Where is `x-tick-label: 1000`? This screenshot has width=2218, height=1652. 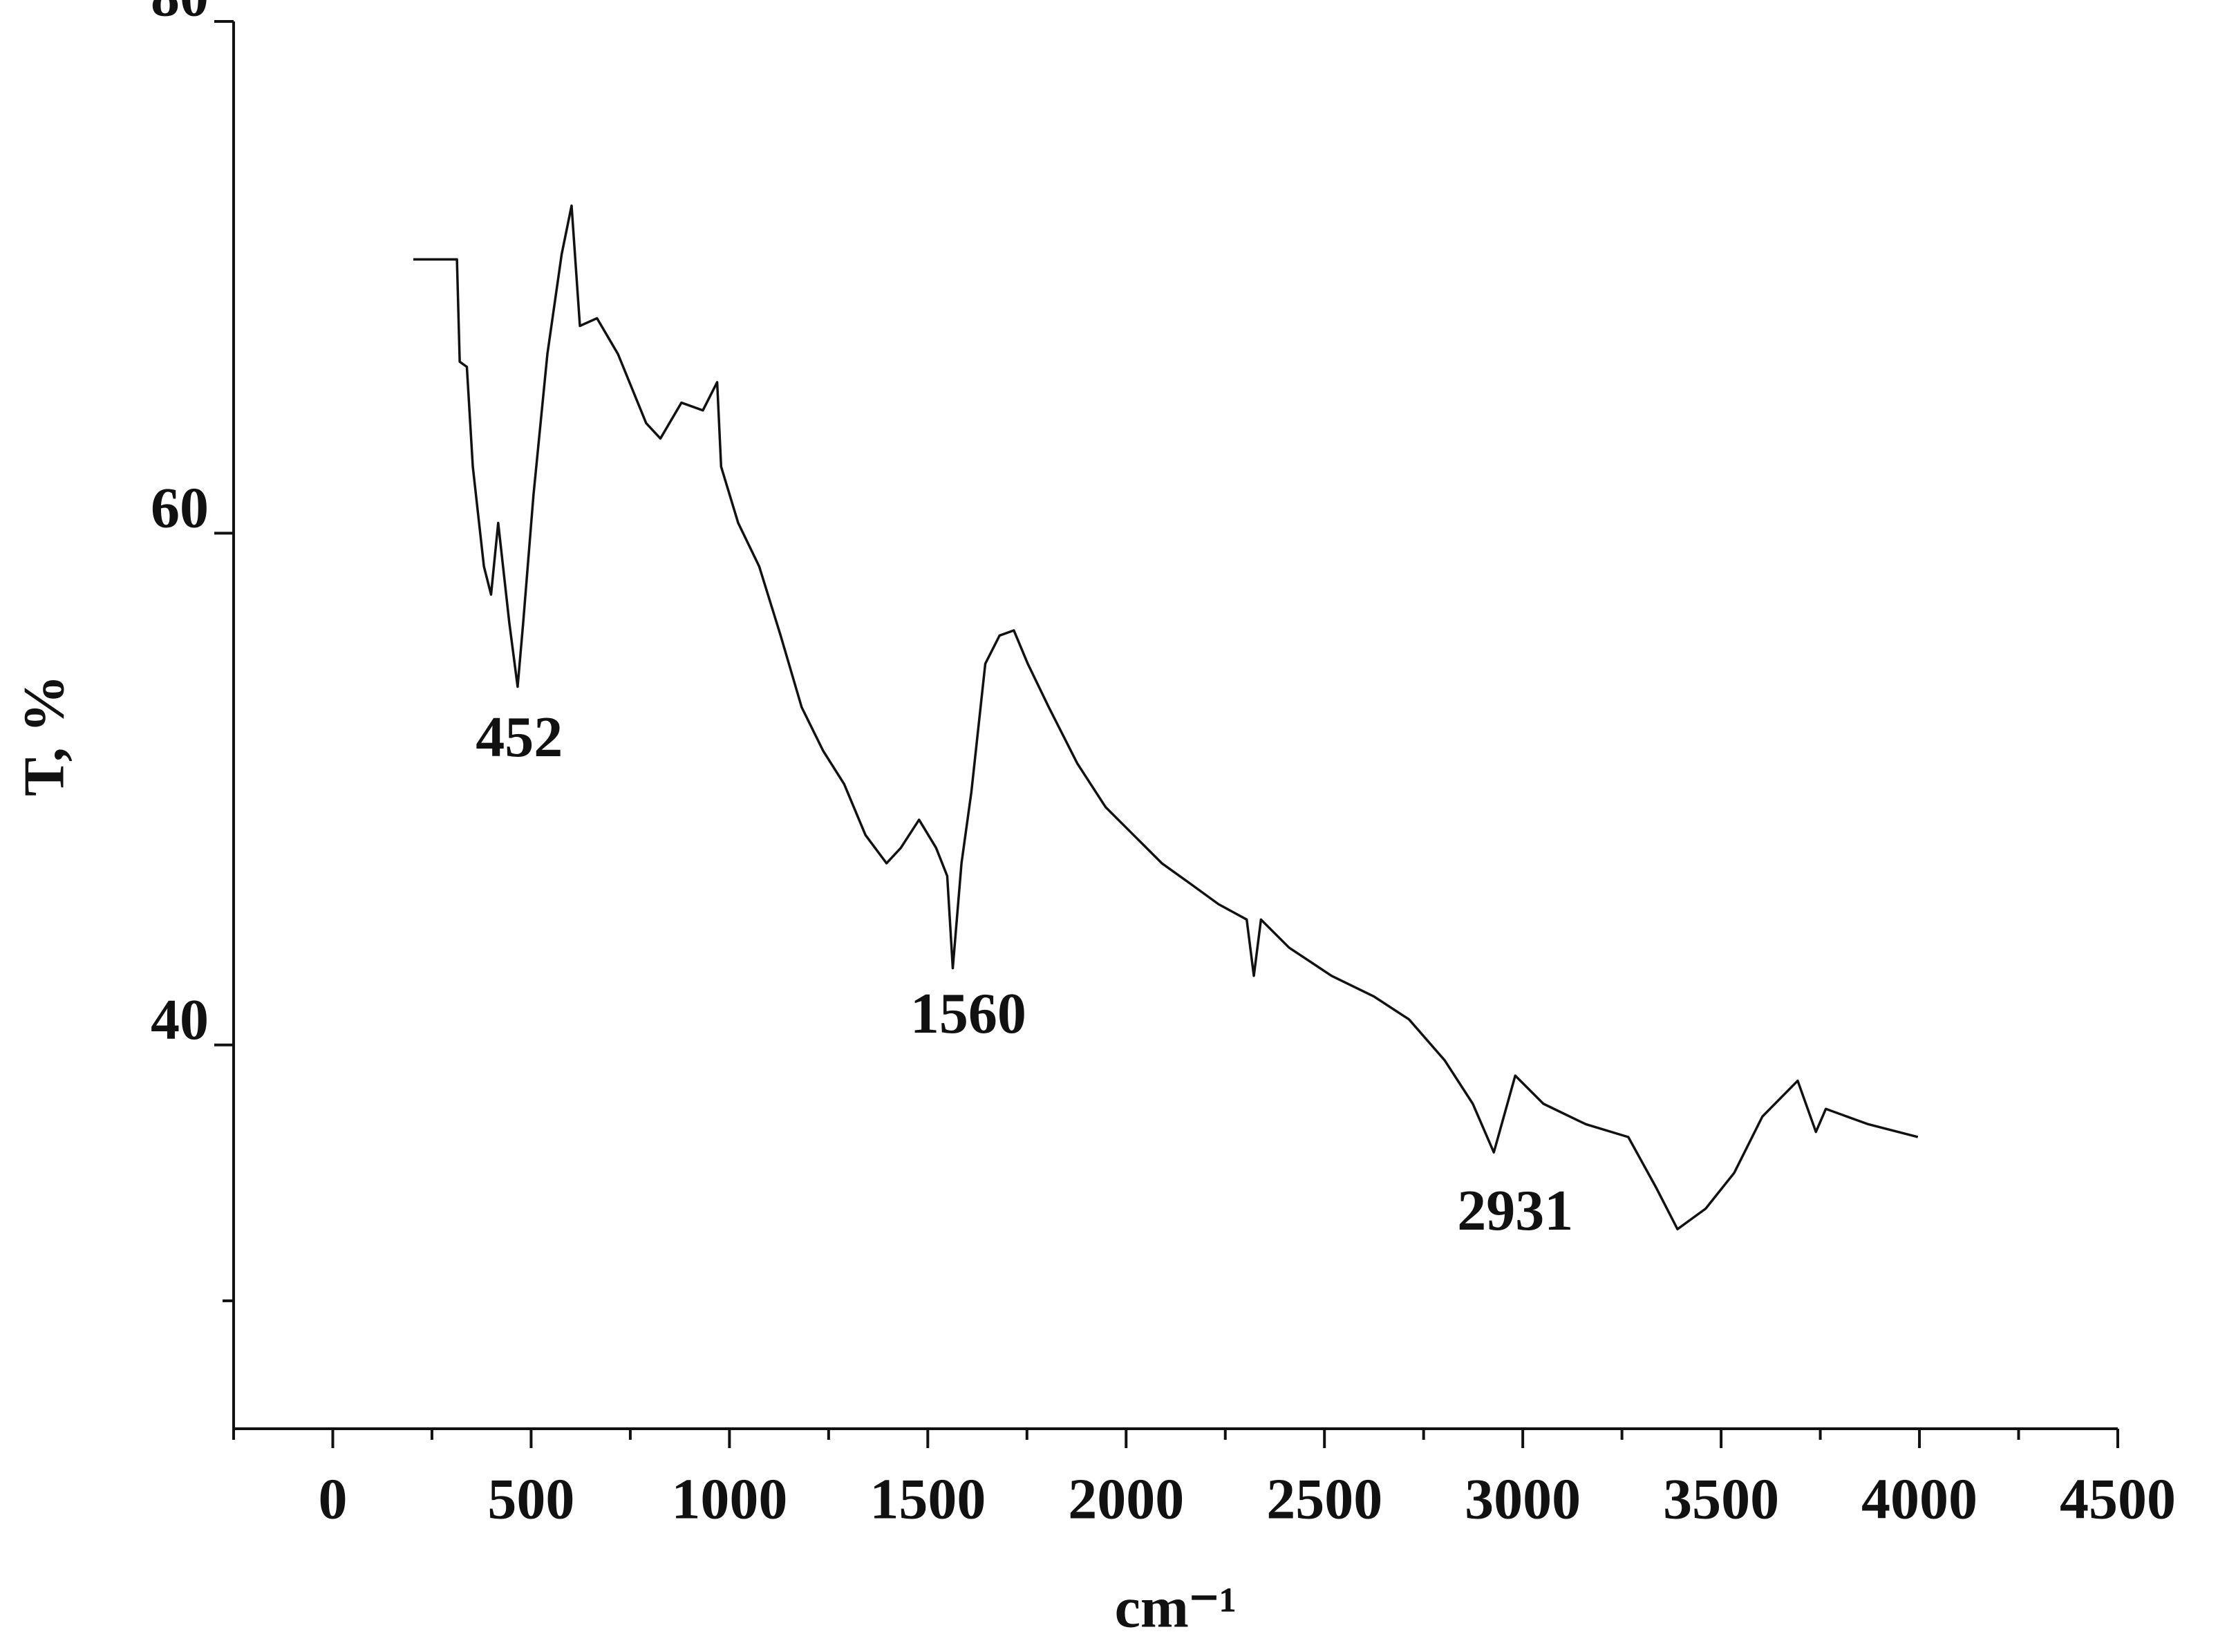 x-tick-label: 1000 is located at coordinates (729, 1499).